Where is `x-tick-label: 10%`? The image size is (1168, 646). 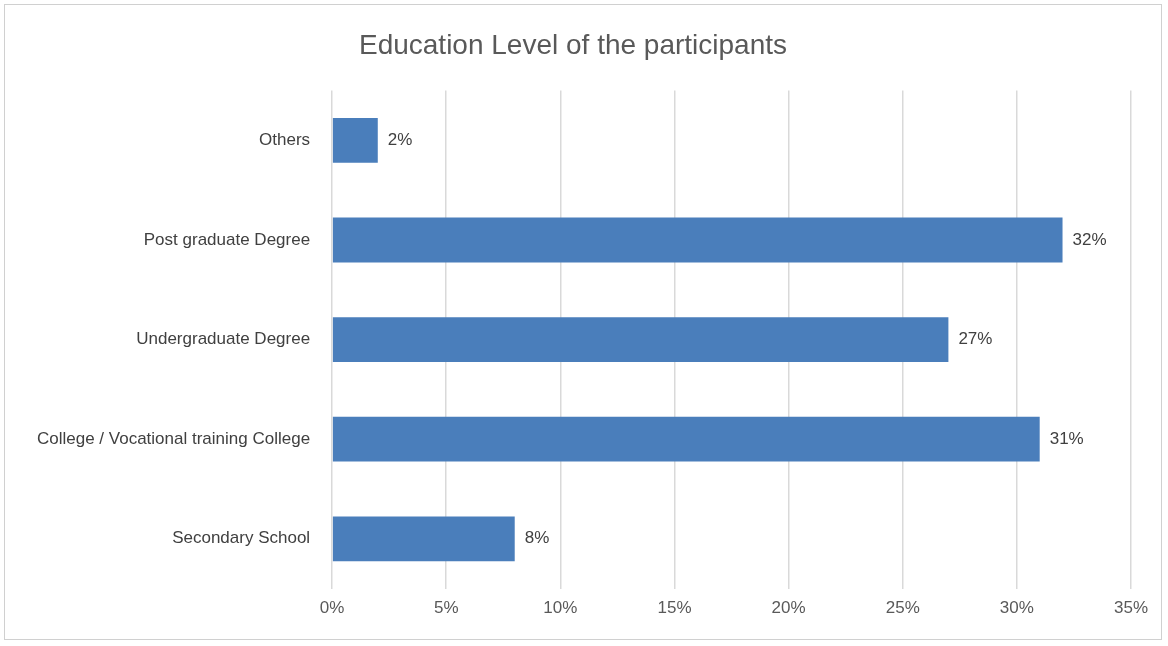
x-tick-label: 10% is located at coordinates (560, 608).